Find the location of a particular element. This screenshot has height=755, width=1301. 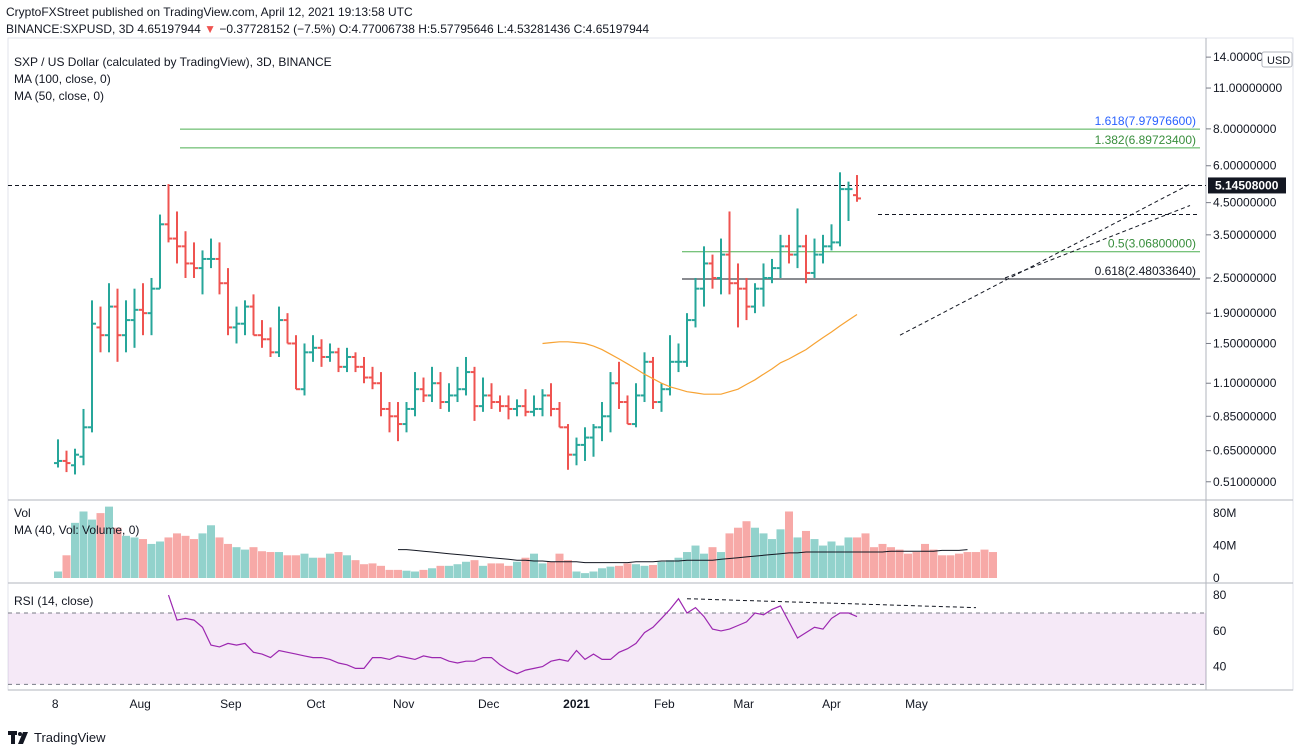

volume-ma-legend: MA (40, Vol: Volume, 0) is located at coordinates (77, 530).